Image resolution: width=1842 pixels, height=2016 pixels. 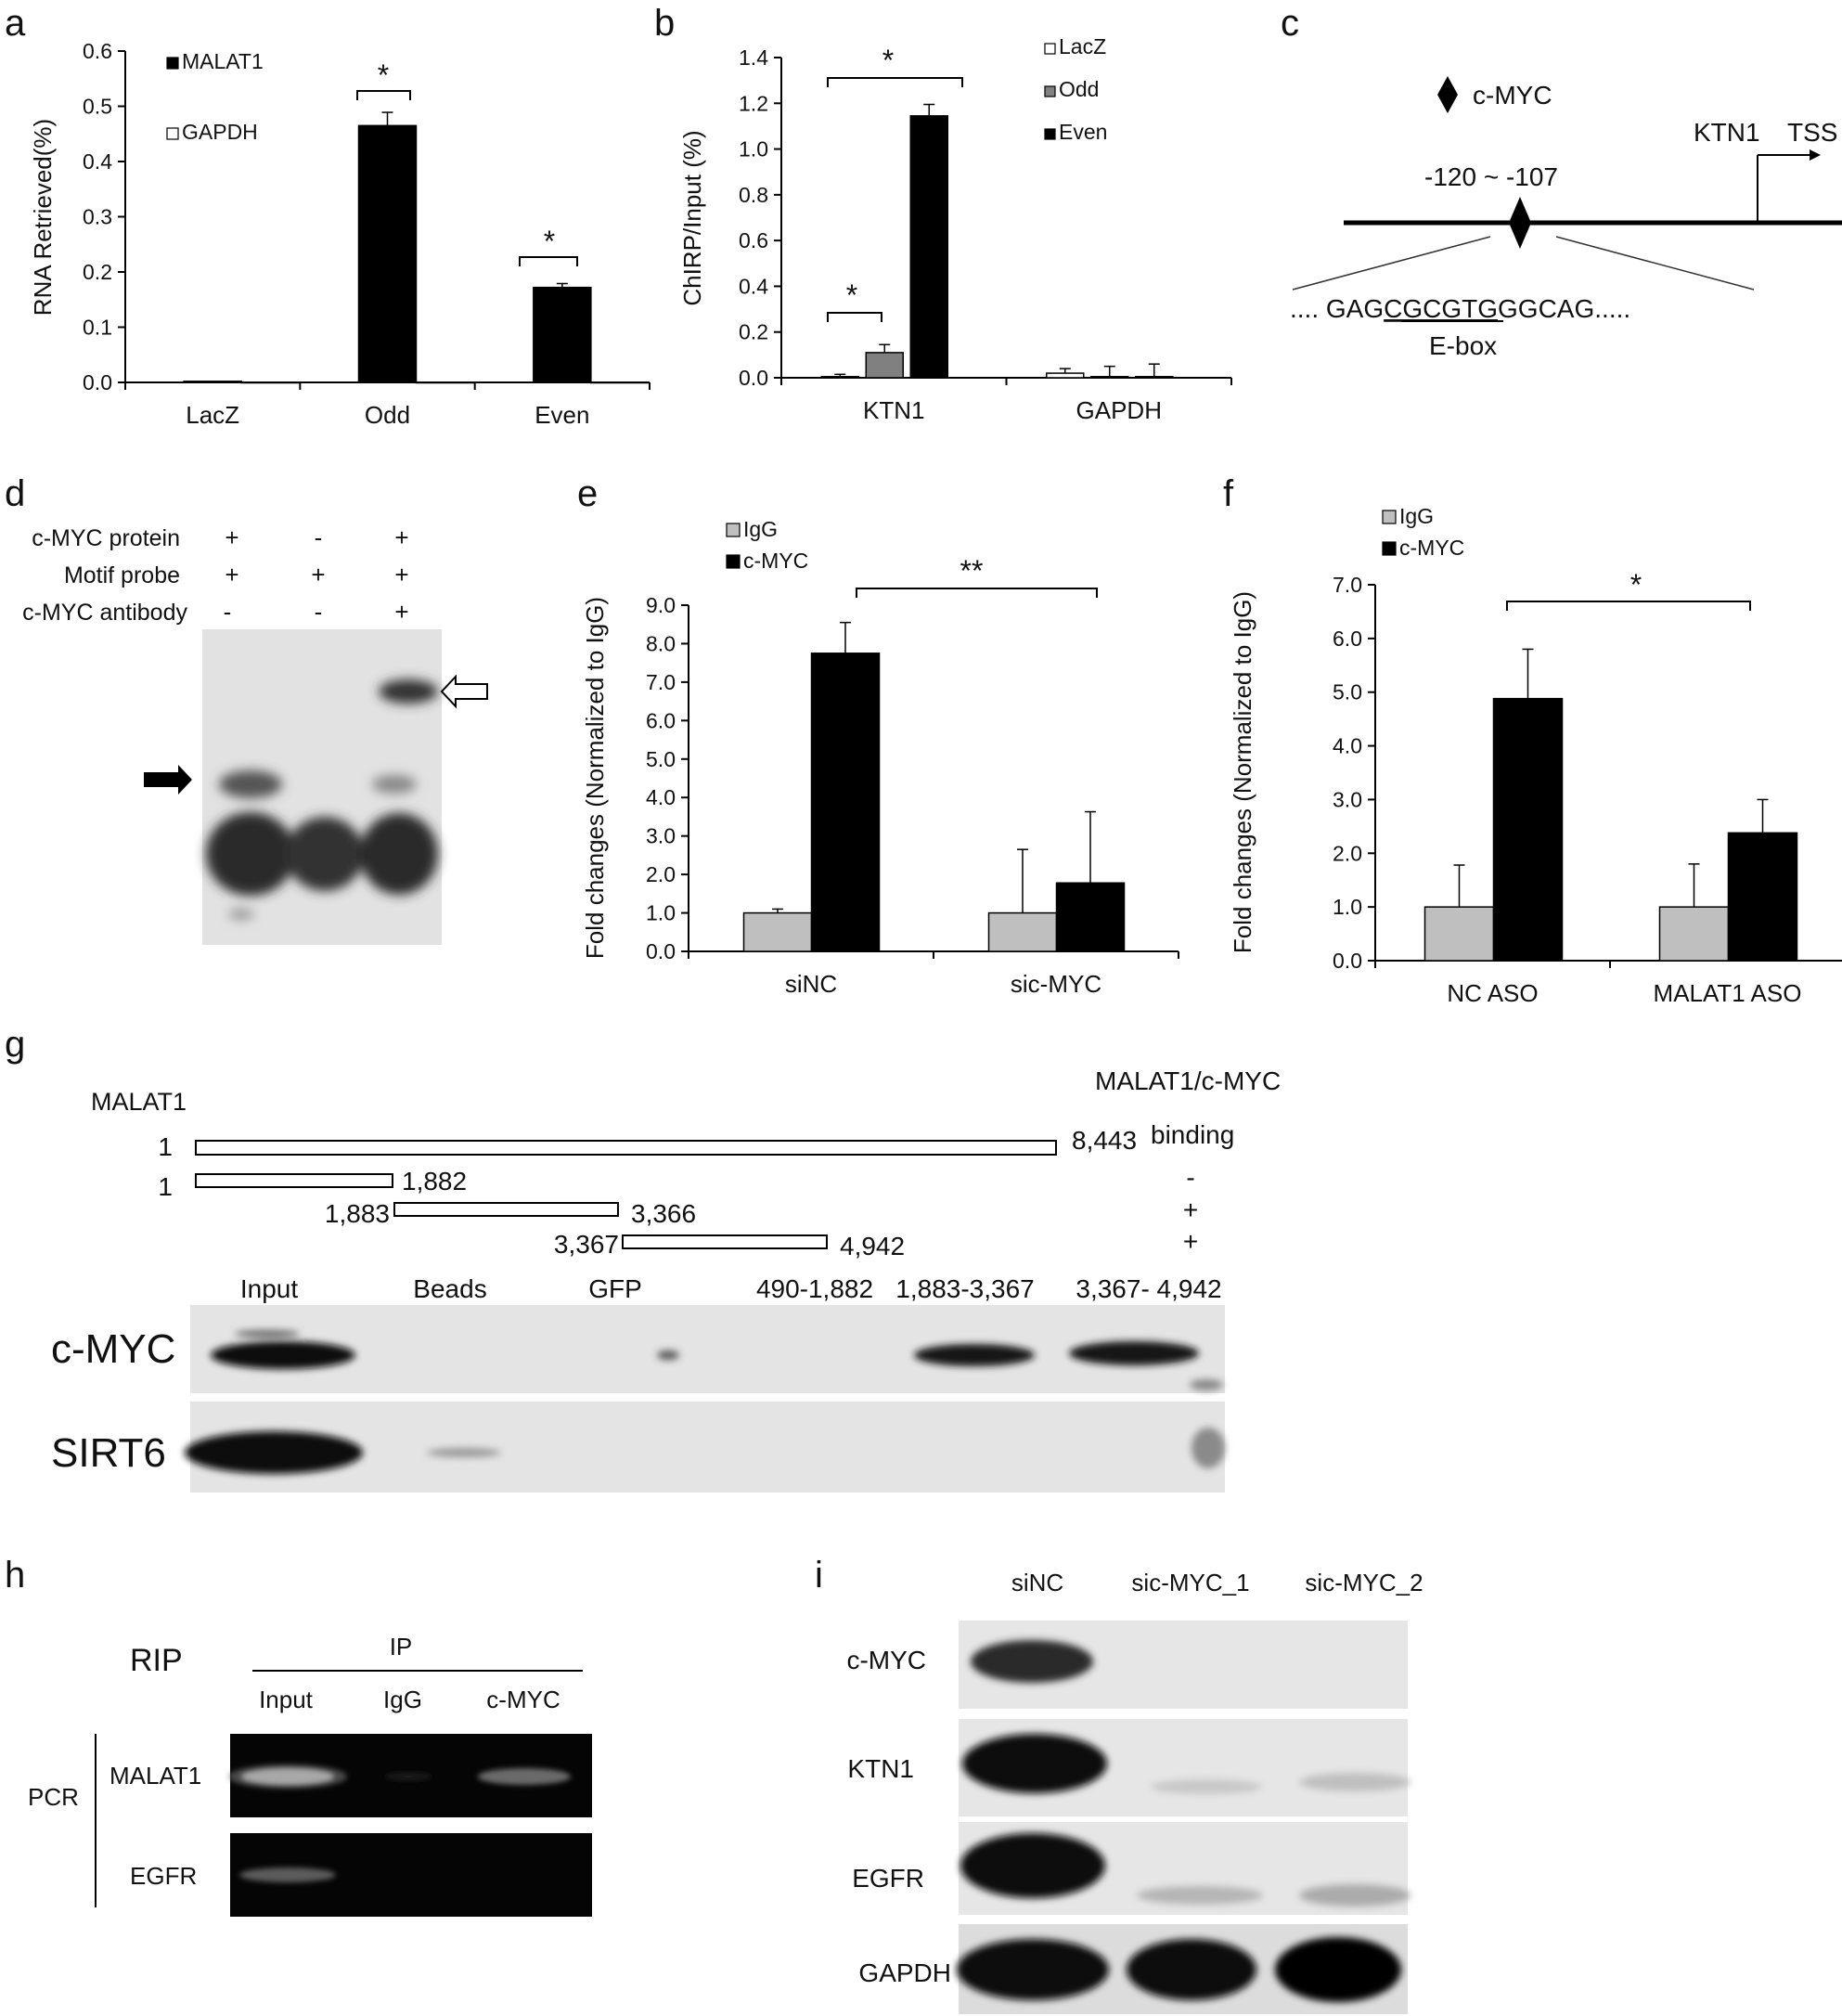 What do you see at coordinates (165, 1146) in the screenshot?
I see `construct-1-start: 1` at bounding box center [165, 1146].